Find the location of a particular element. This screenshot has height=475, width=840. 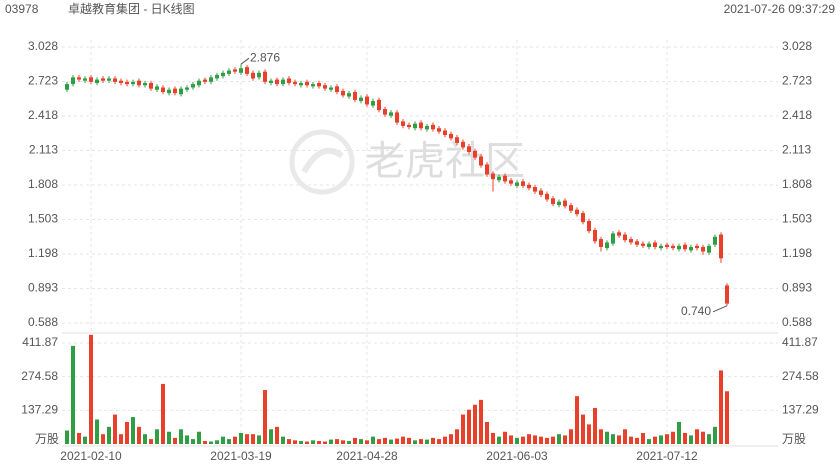

x-tick-label: 2021-03-19 is located at coordinates (241, 456).